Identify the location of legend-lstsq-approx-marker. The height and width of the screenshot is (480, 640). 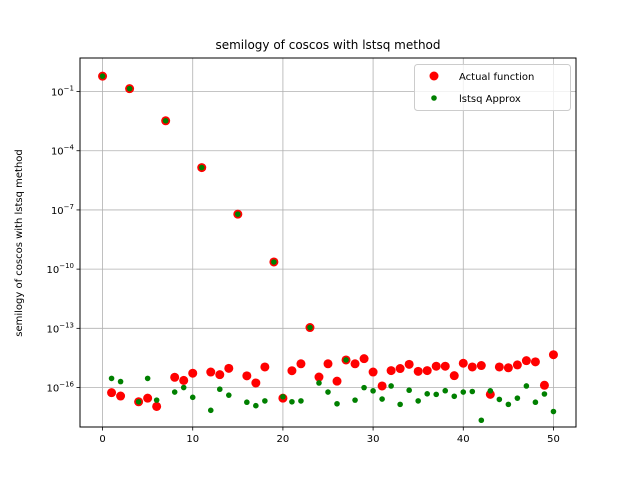
(434, 98).